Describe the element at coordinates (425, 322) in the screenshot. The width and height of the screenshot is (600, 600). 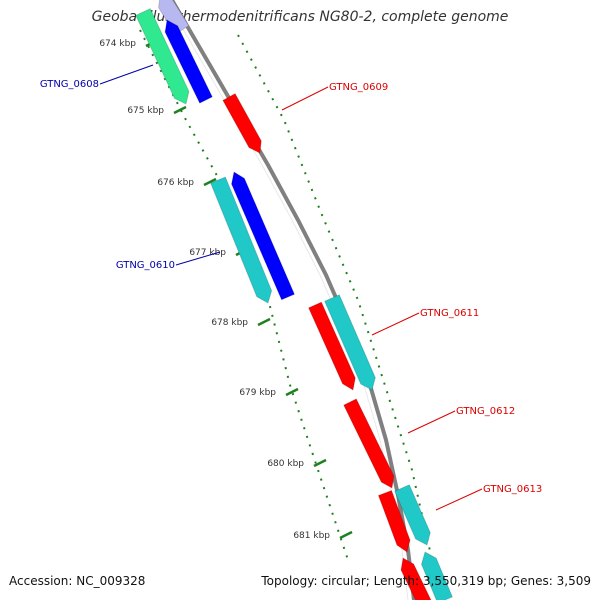
I see `gene-label-gtng_0611: GTNG_0611` at that location.